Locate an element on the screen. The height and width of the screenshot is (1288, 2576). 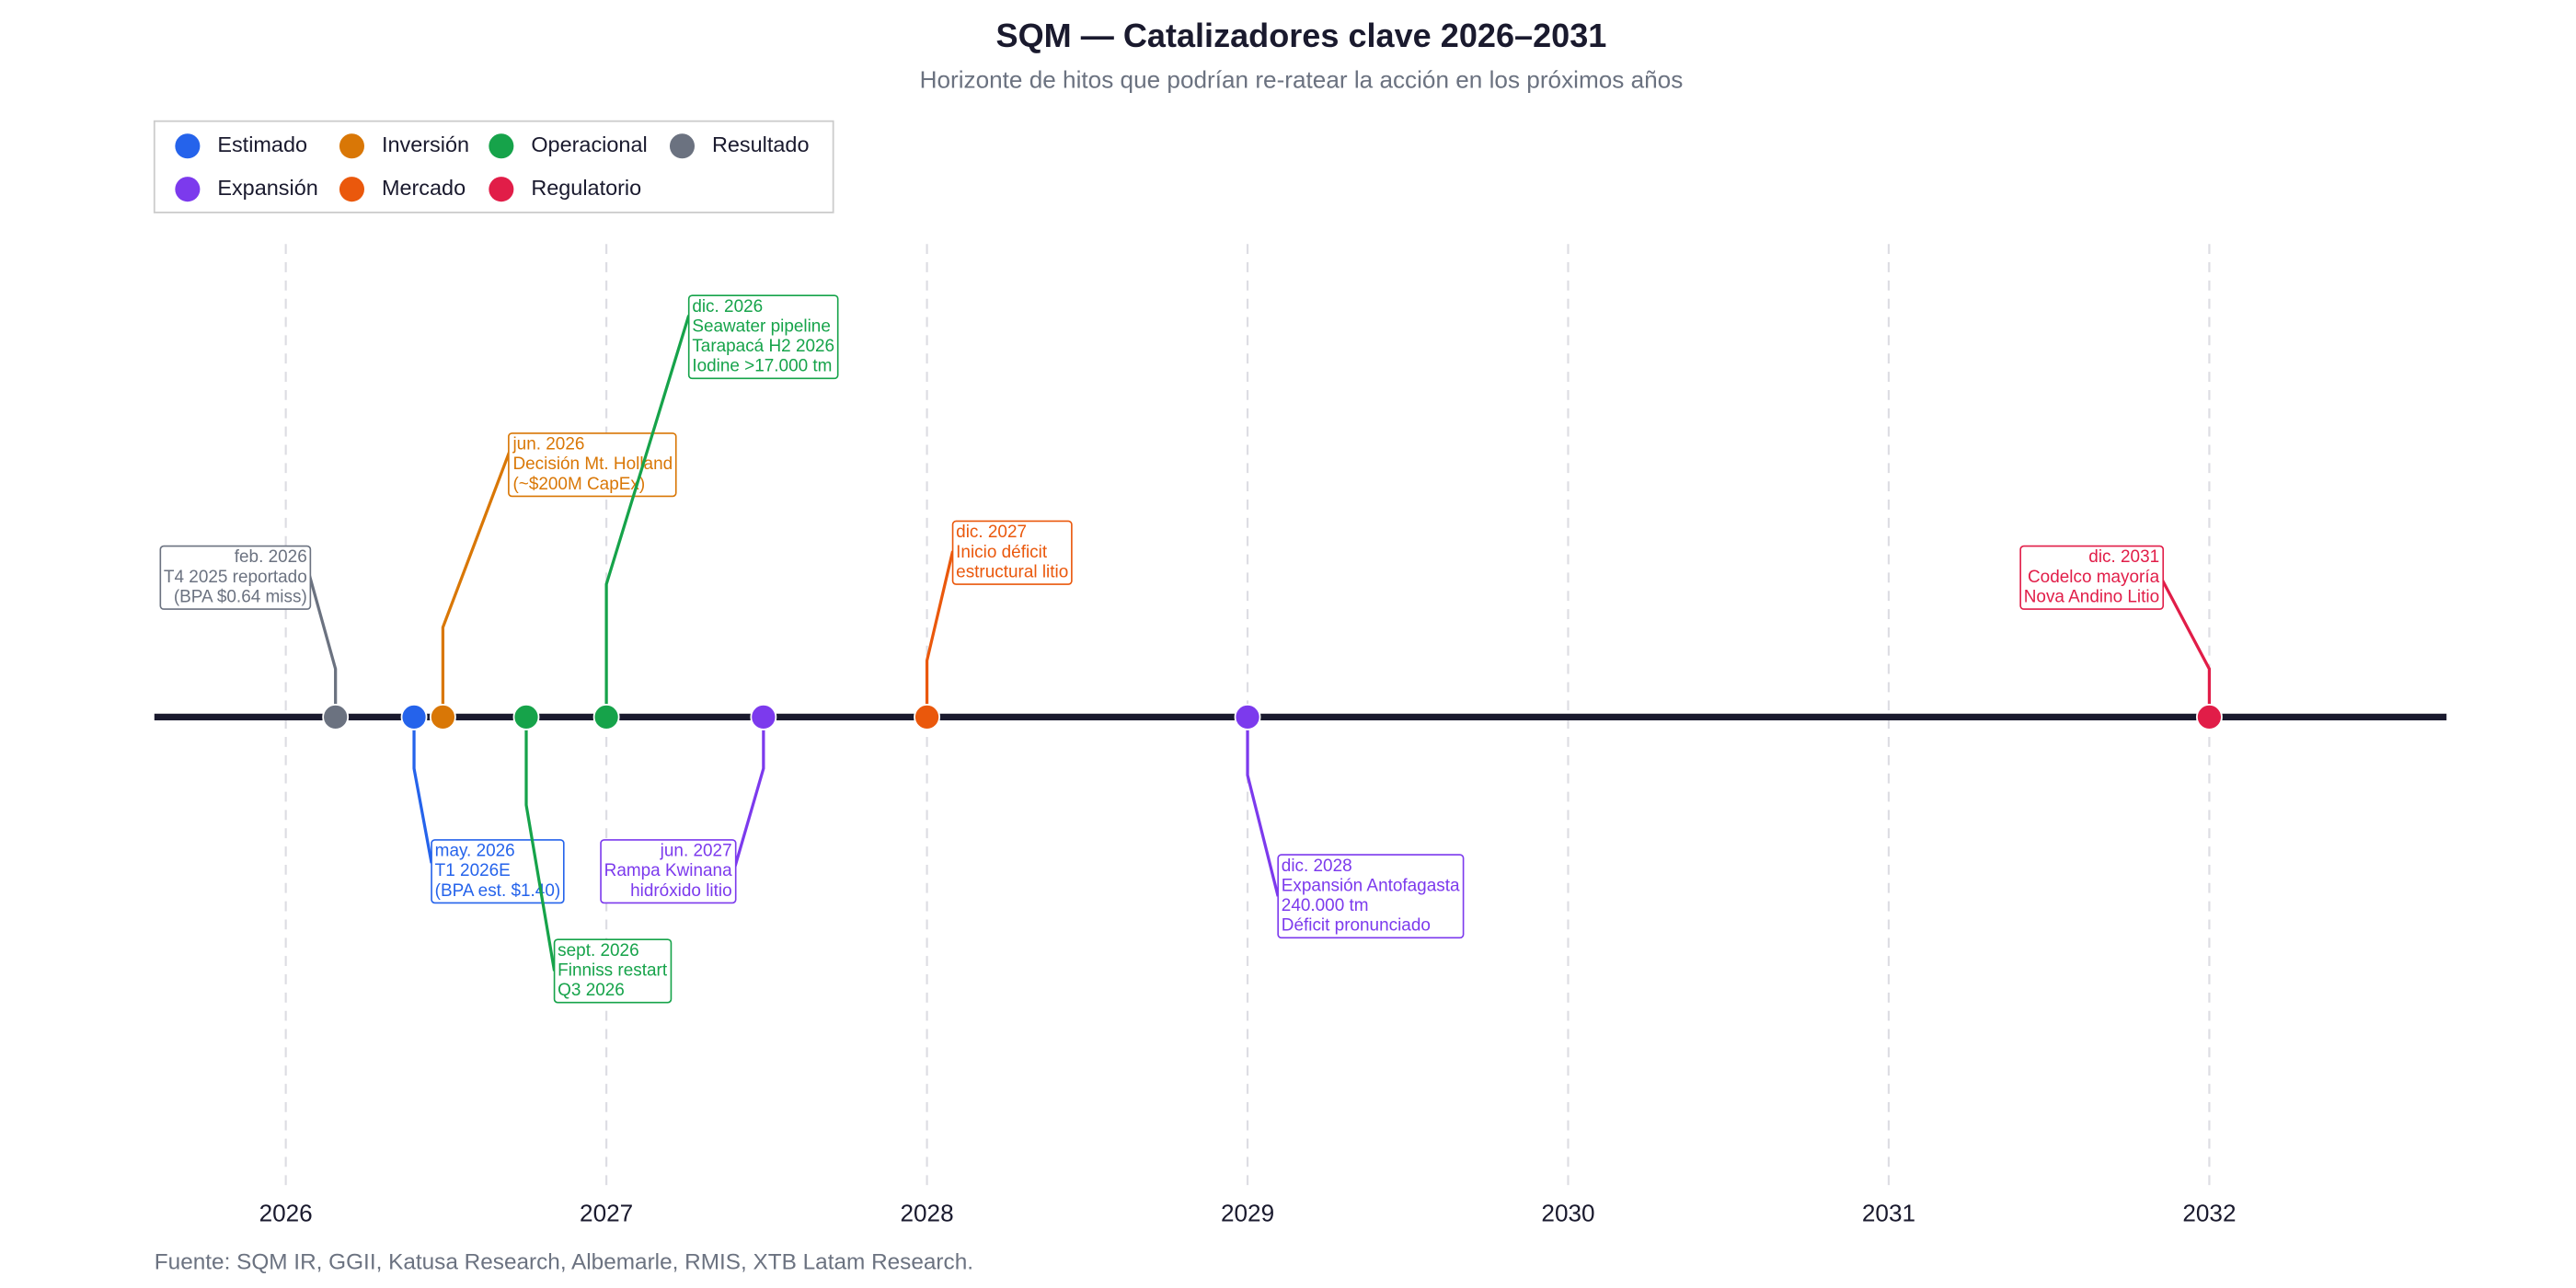
event-date: may. 2026 is located at coordinates (475, 851).